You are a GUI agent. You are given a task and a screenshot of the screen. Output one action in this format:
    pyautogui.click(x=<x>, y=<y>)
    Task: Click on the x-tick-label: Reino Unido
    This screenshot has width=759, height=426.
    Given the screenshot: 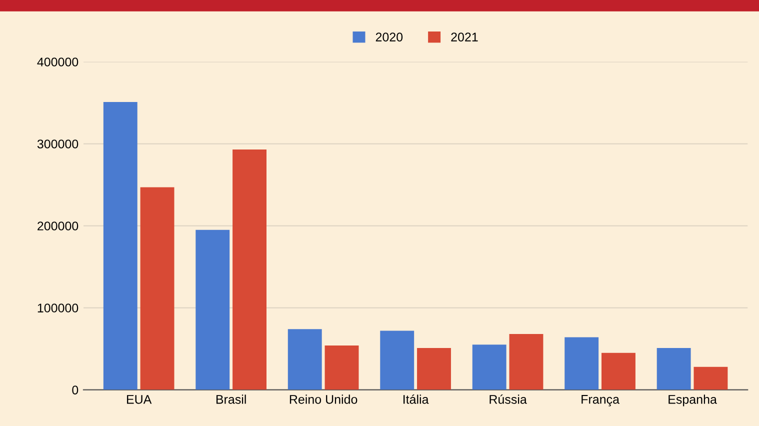 What is the action you would take?
    pyautogui.click(x=324, y=399)
    